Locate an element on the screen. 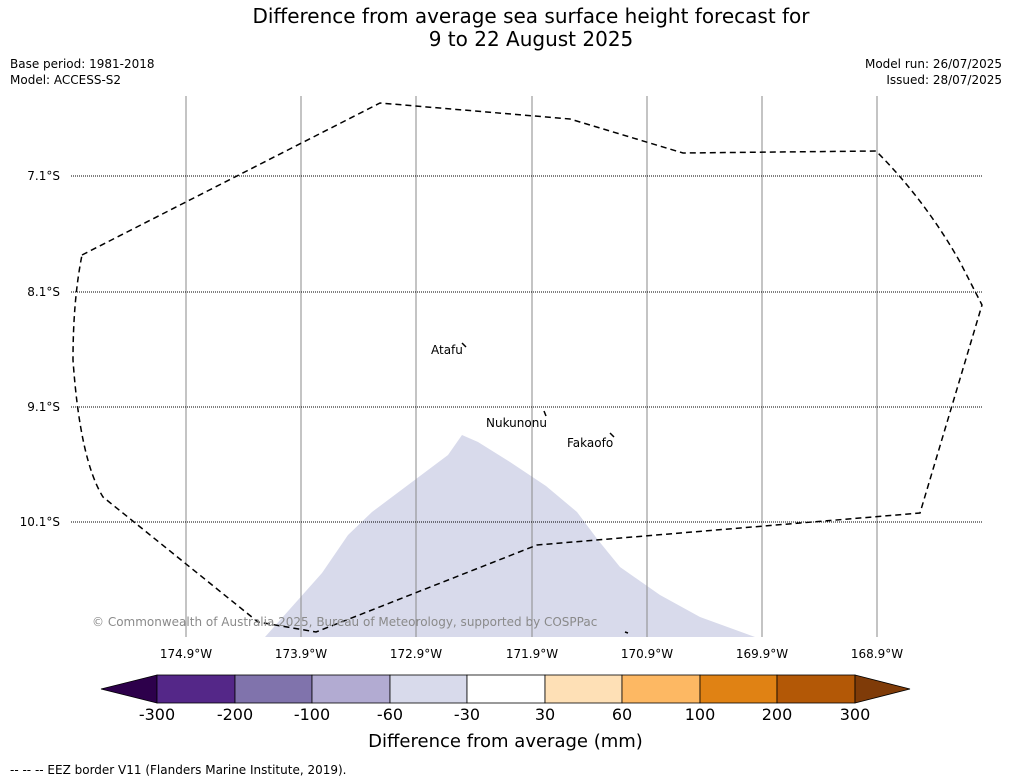  meta-left: Base period: 1981-2018 Model: ACCESS-S2 is located at coordinates (82, 72).